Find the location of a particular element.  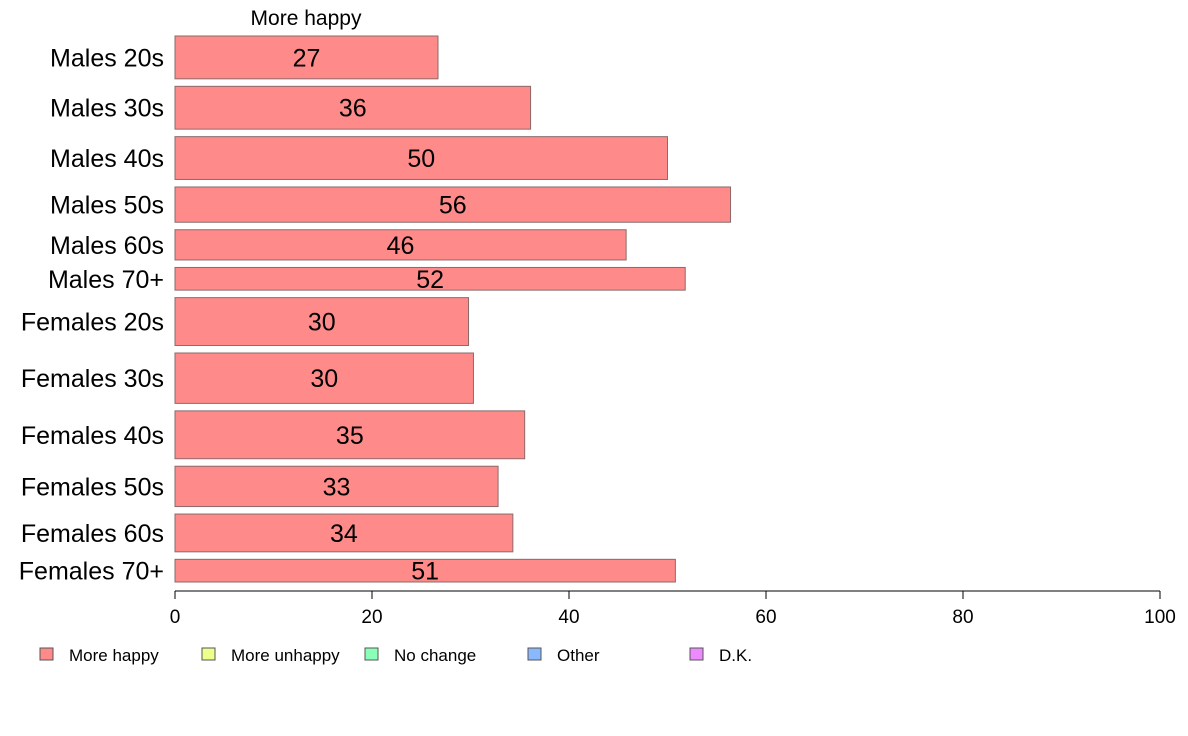

x-axis: 0 20 40 60 80 100 is located at coordinates (673, 609).